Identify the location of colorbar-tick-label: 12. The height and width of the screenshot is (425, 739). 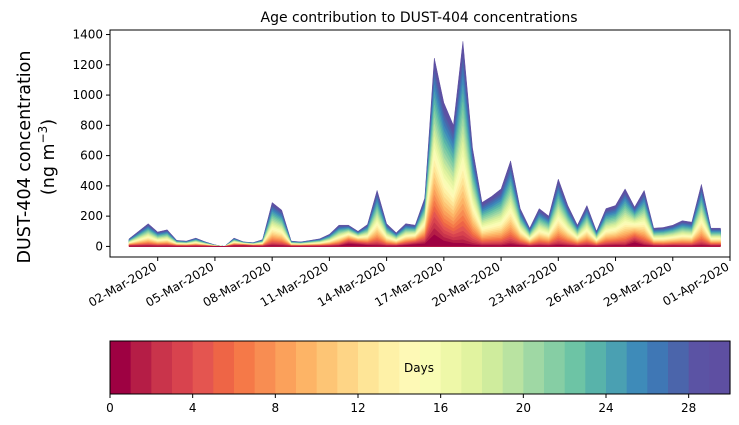
(357, 408).